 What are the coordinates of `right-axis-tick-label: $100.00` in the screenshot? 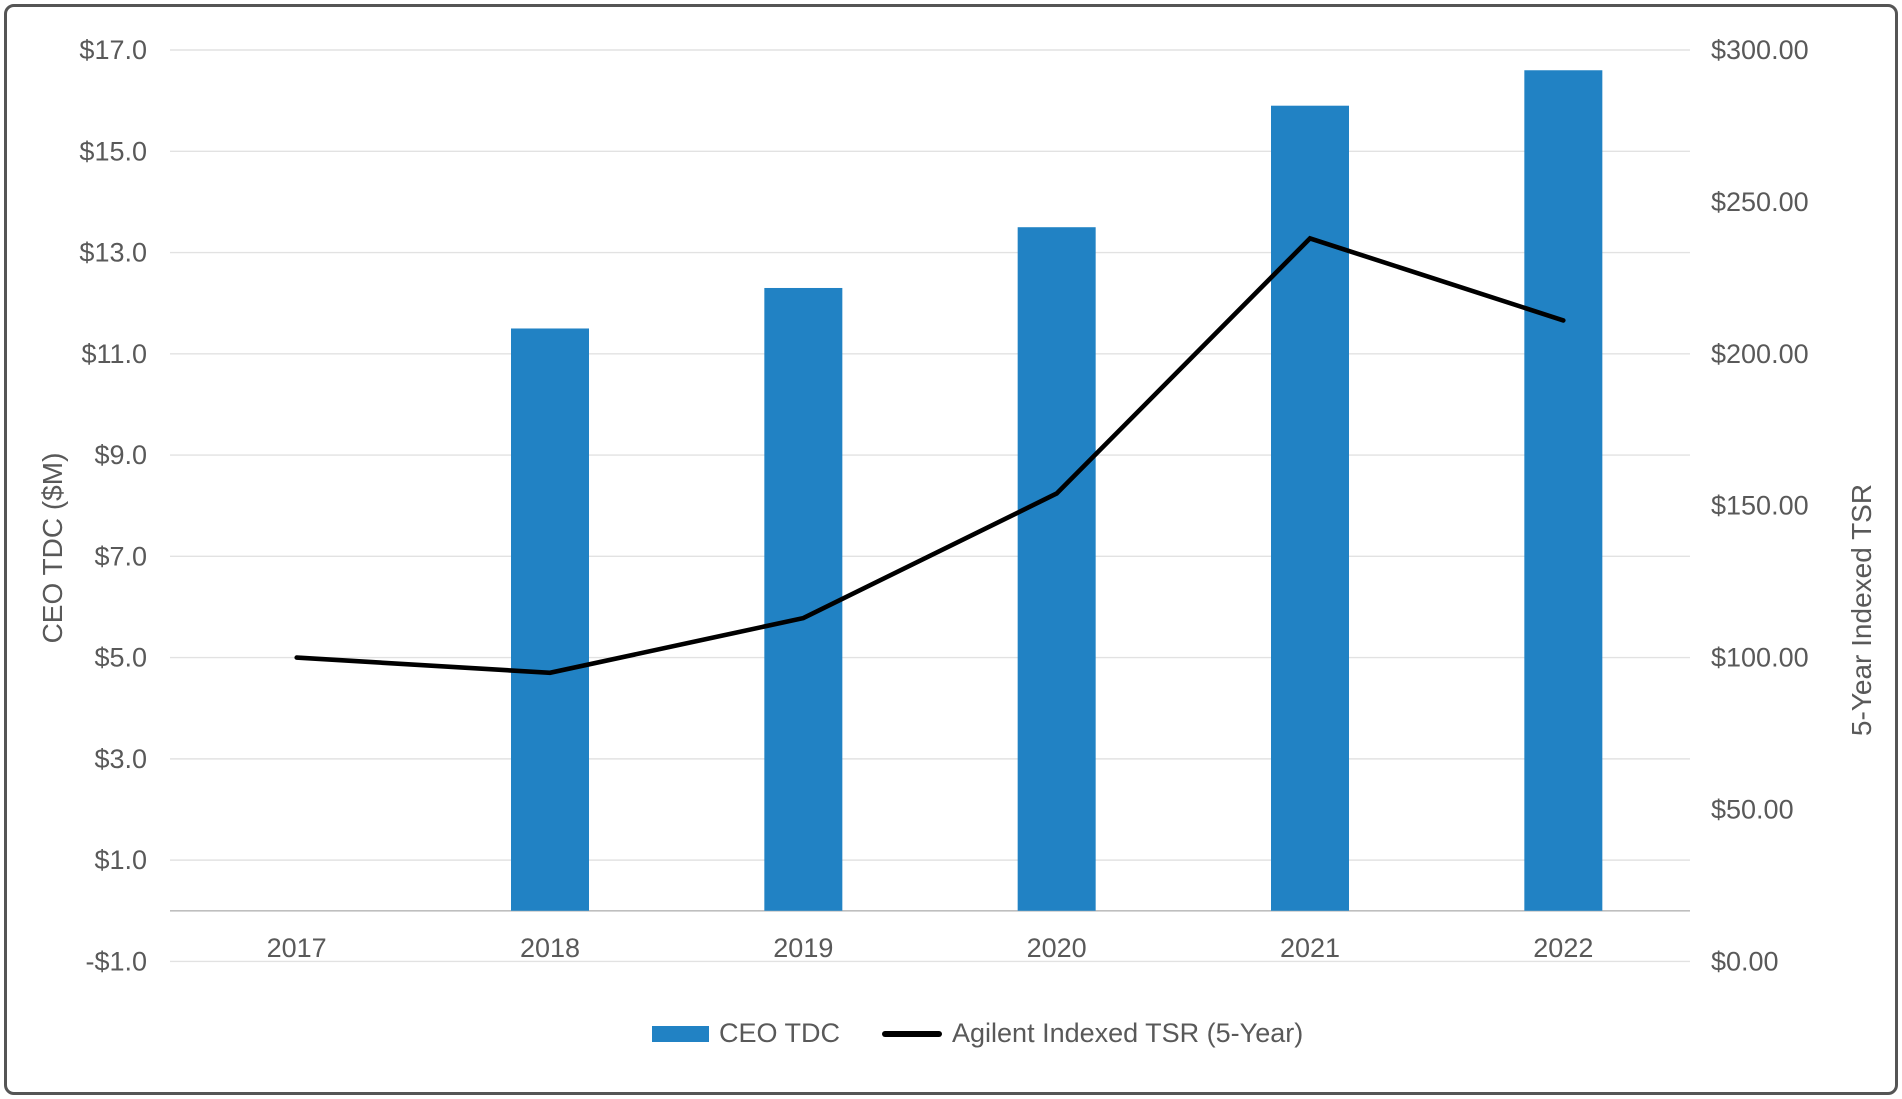 It's located at (1760, 658).